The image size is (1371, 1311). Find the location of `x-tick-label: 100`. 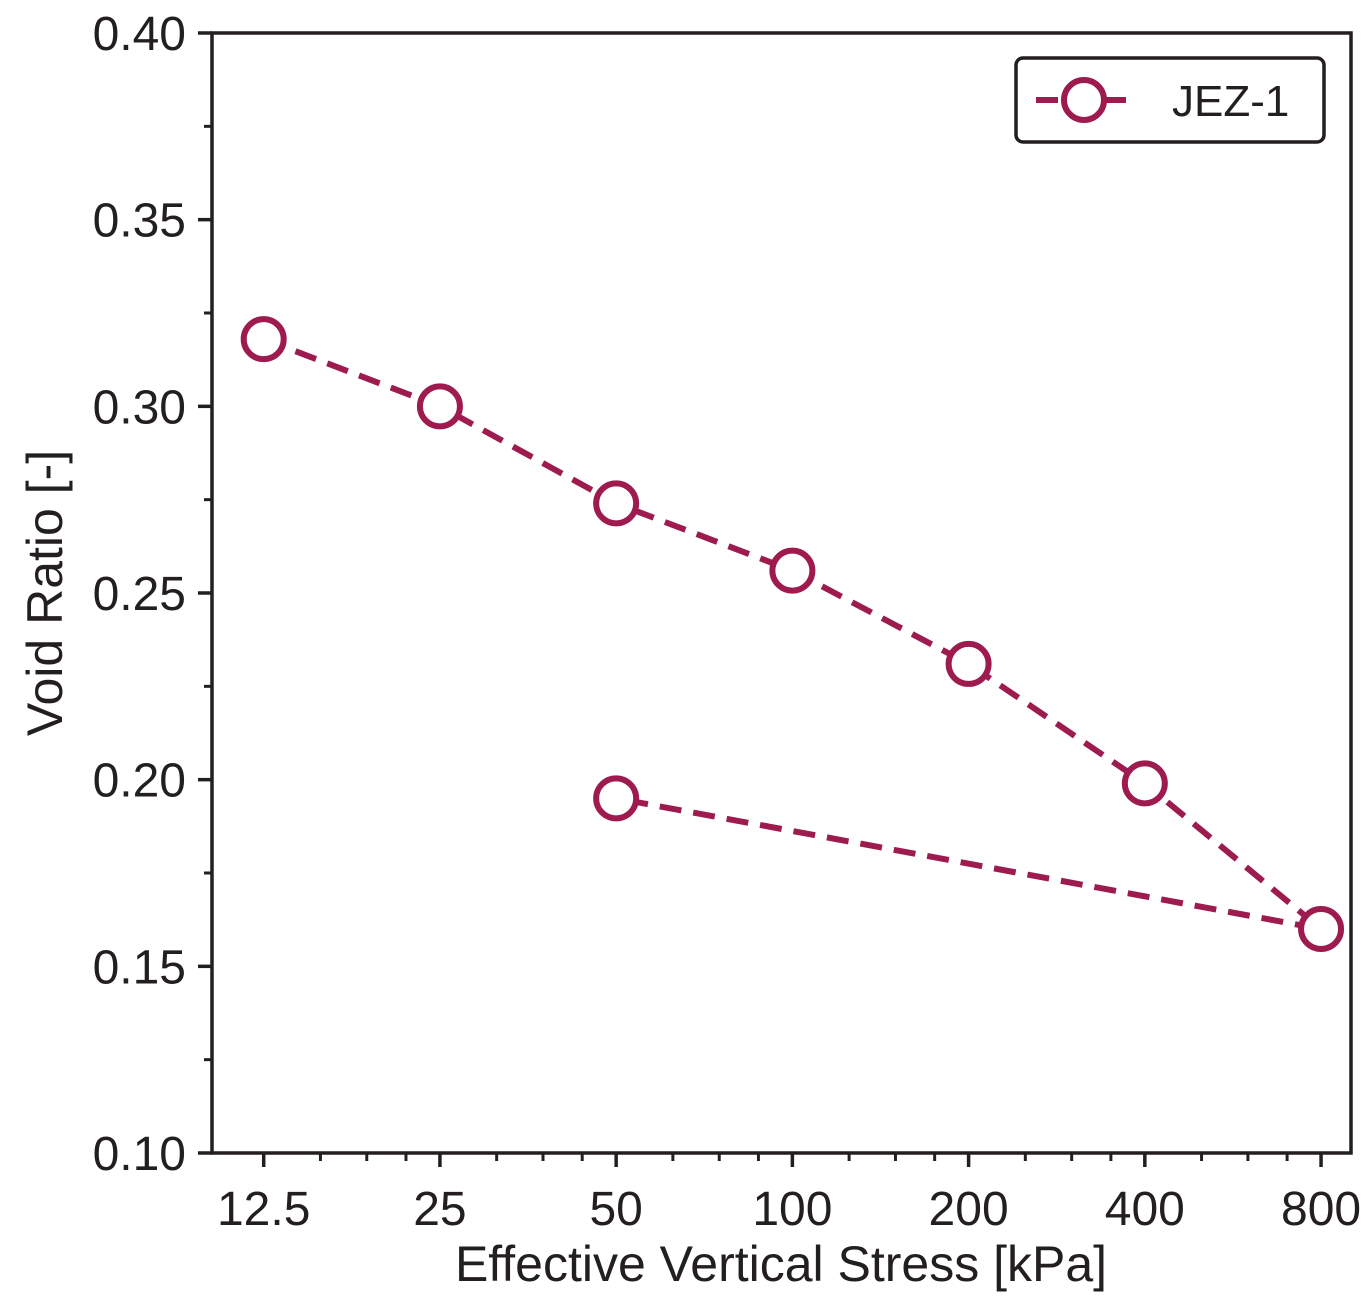

x-tick-label: 100 is located at coordinates (792, 1209).